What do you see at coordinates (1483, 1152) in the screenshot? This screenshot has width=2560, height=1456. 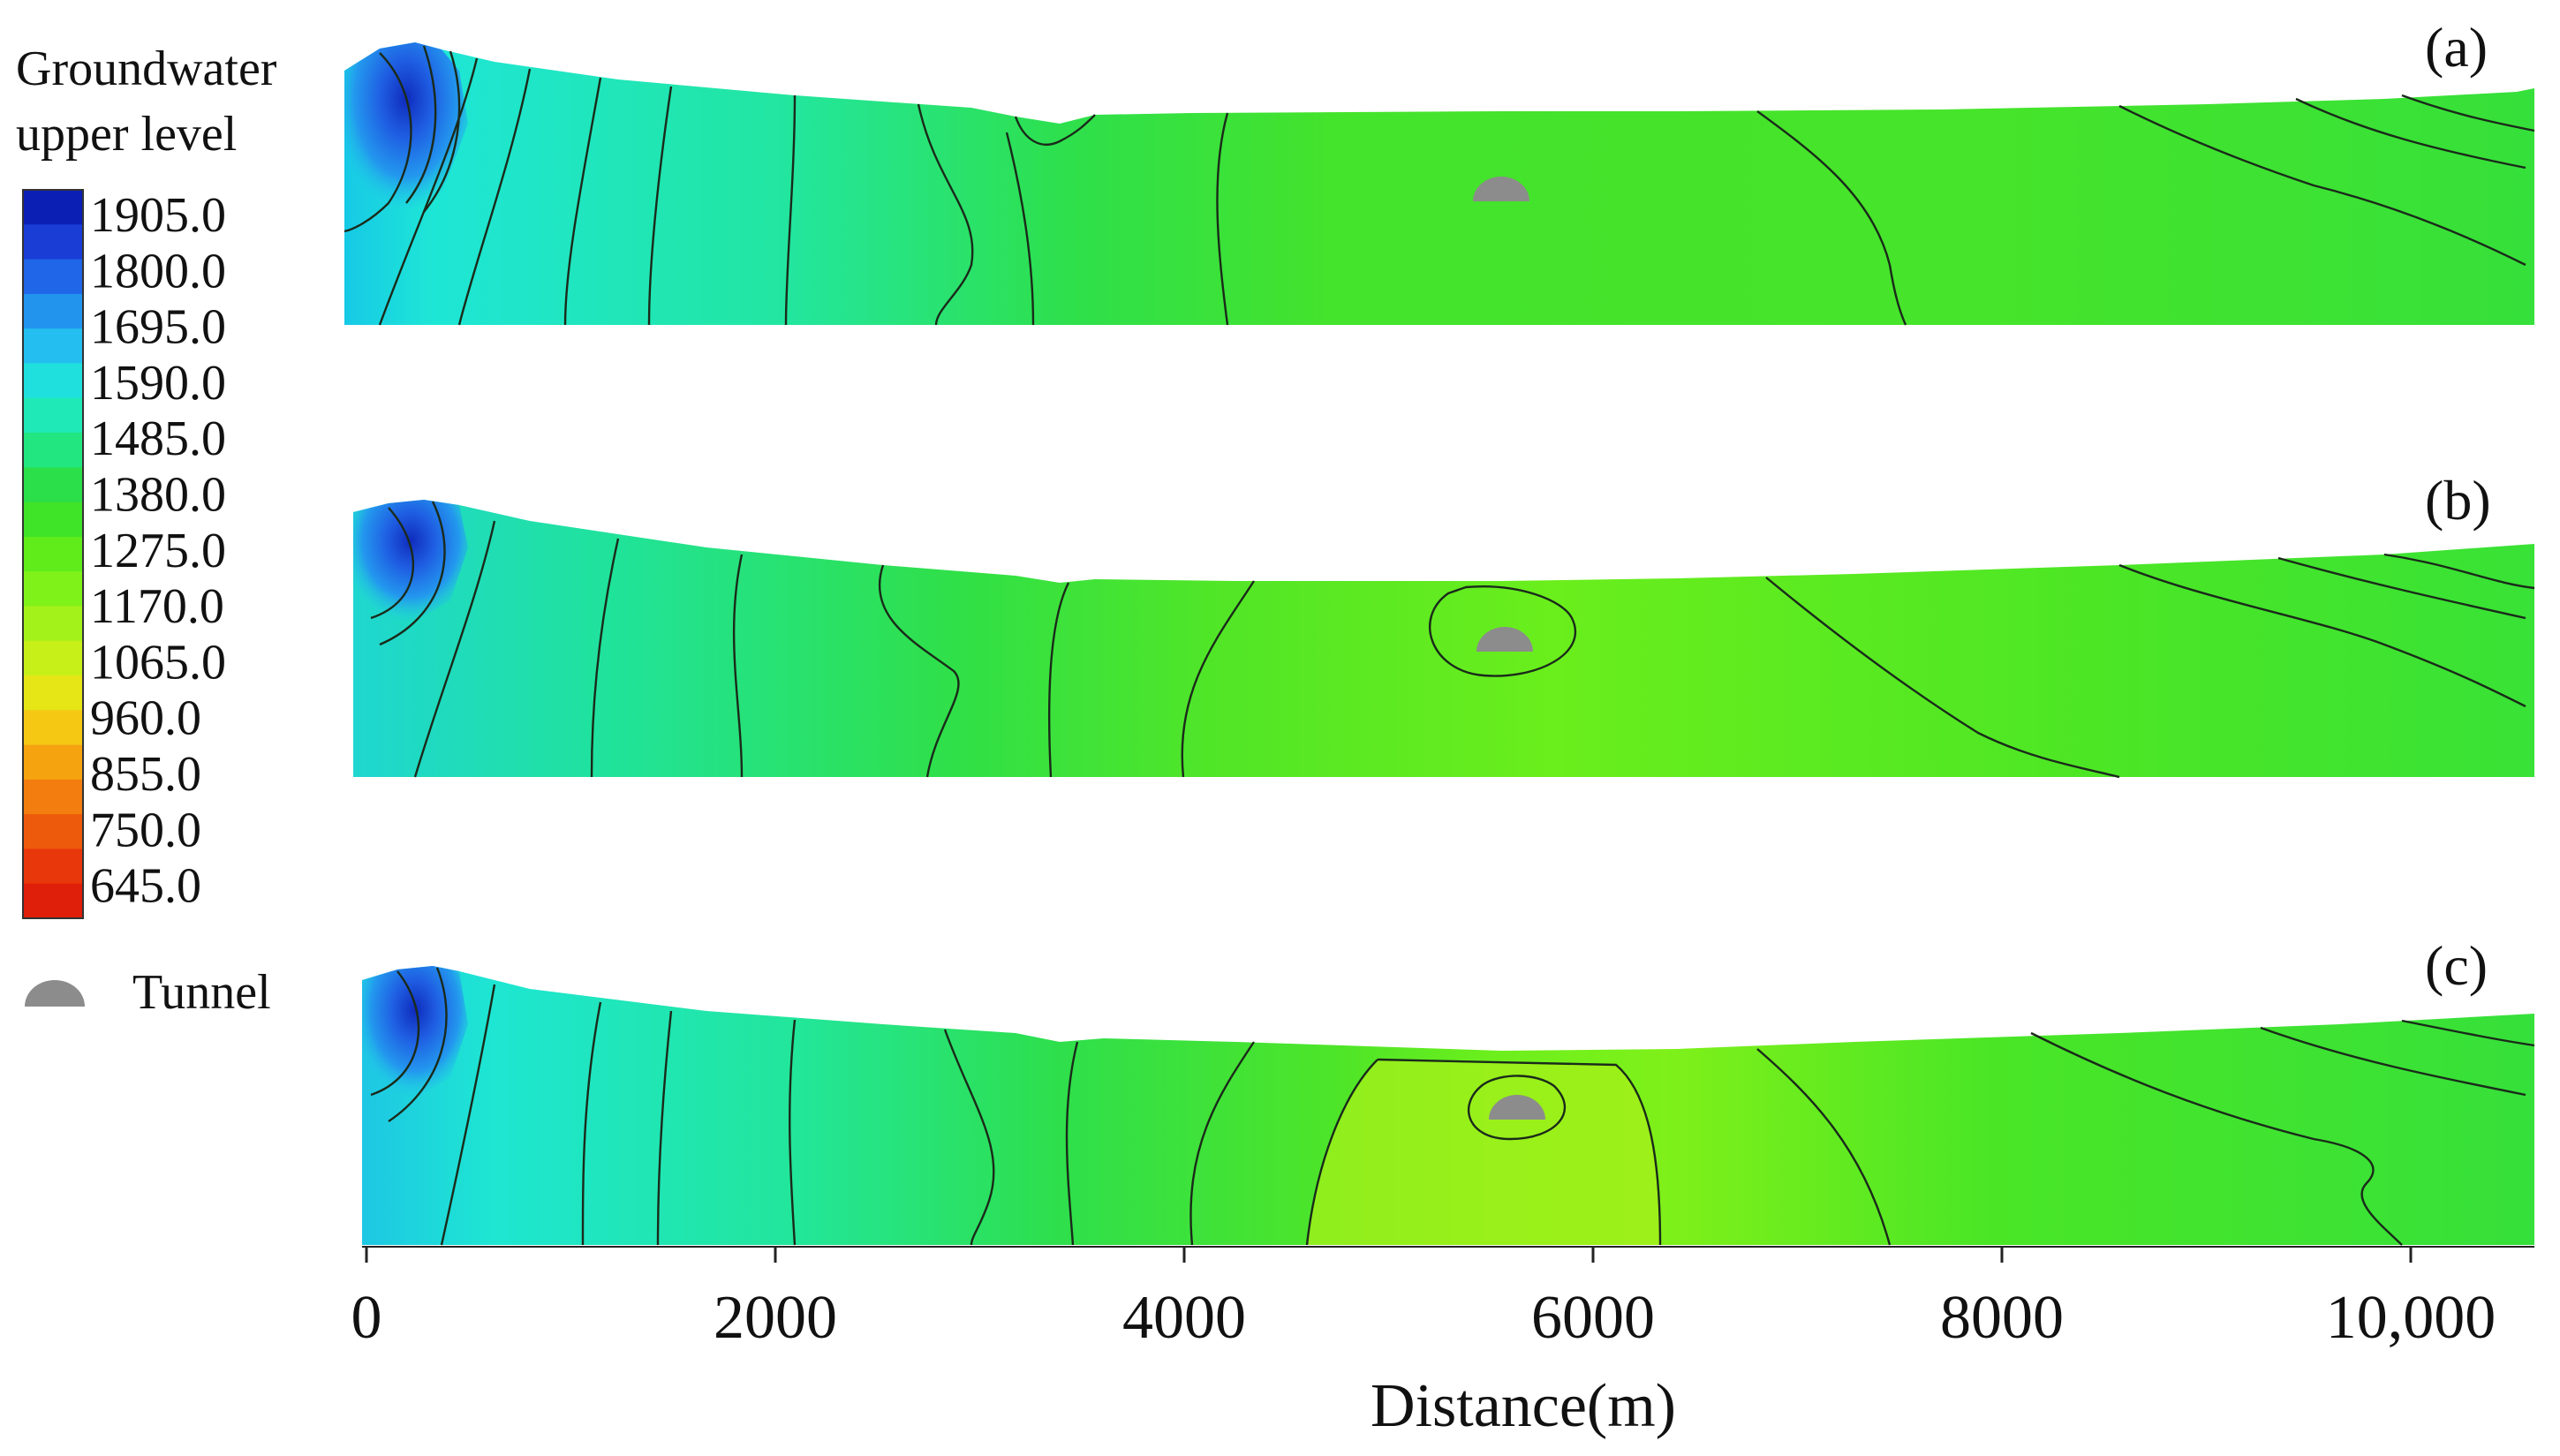 I see `panel-c-yellow-zone` at bounding box center [1483, 1152].